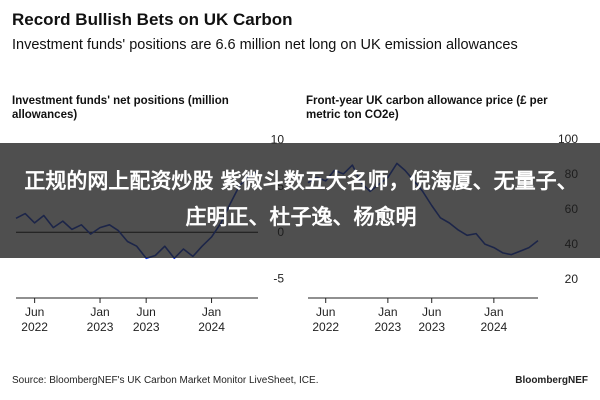  Describe the element at coordinates (431, 319) in the screenshot. I see `price-x-tick-label: Jun 2023` at that location.